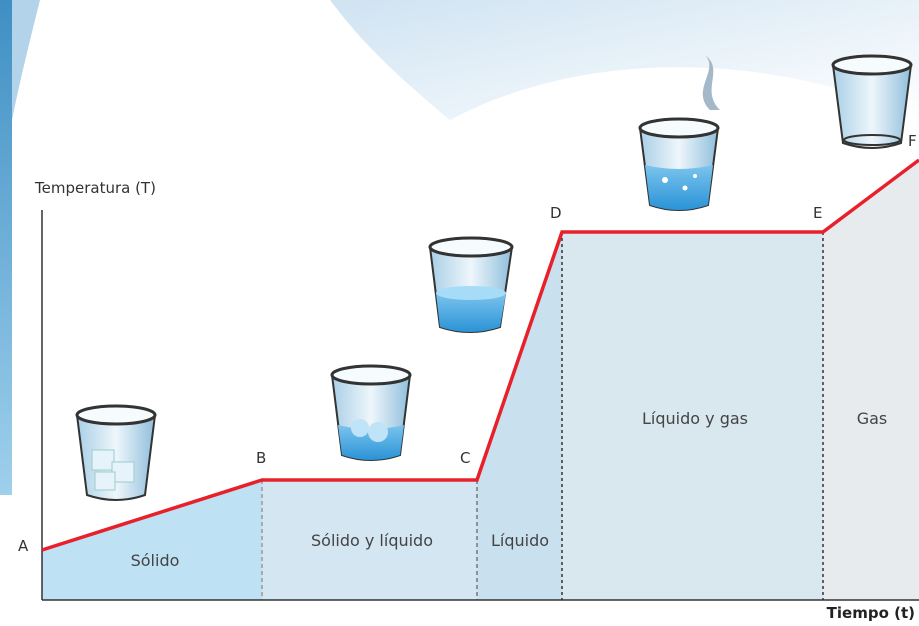 This screenshot has height=626, width=919. Describe the element at coordinates (471, 284) in the screenshot. I see `glass-water` at that location.